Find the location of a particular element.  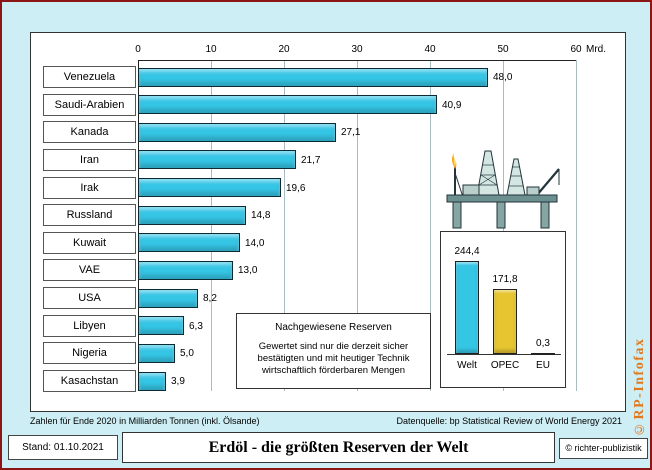

note-box-line: Gewertet sind nur die derzeit sicher is located at coordinates (333, 346).